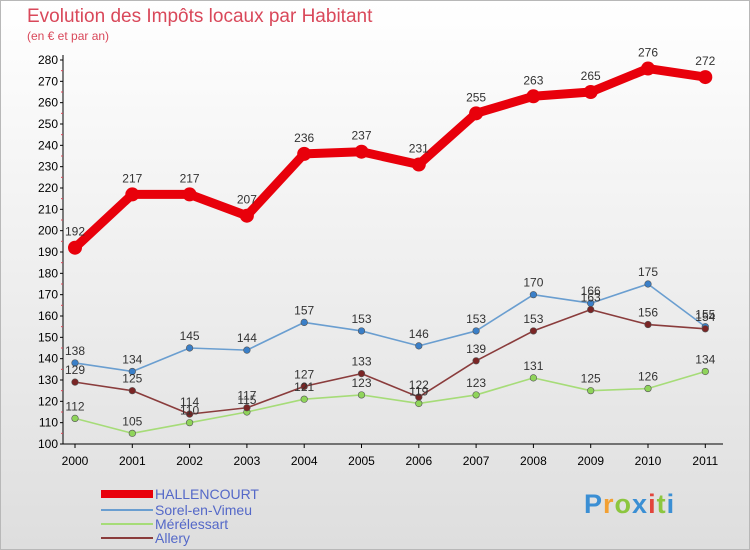 The width and height of the screenshot is (750, 550). What do you see at coordinates (132, 178) in the screenshot?
I see `data-label: 217` at bounding box center [132, 178].